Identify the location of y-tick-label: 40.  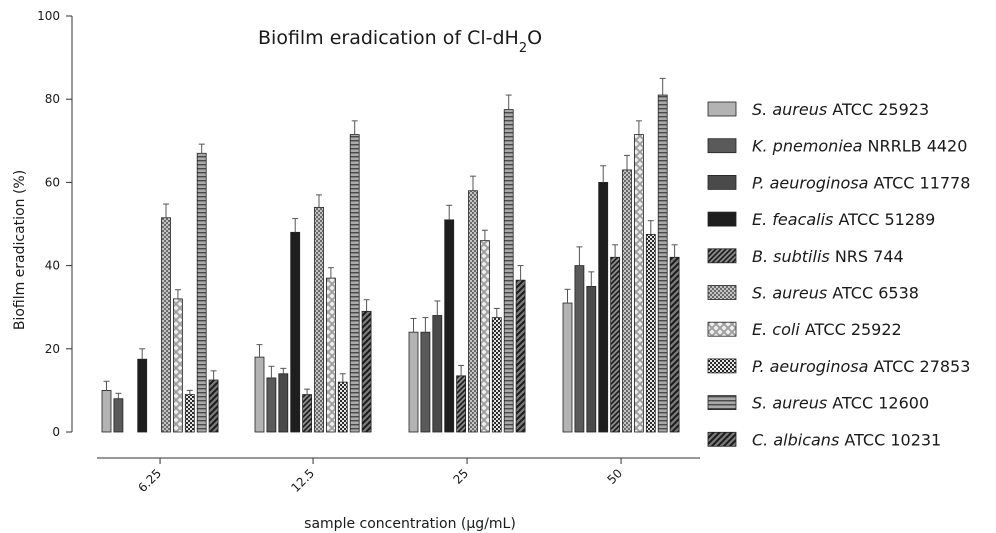
(52, 266).